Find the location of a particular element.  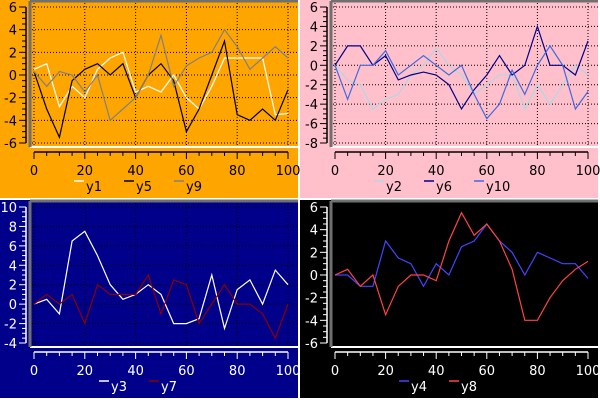

series-line-y8 is located at coordinates (461, 266).